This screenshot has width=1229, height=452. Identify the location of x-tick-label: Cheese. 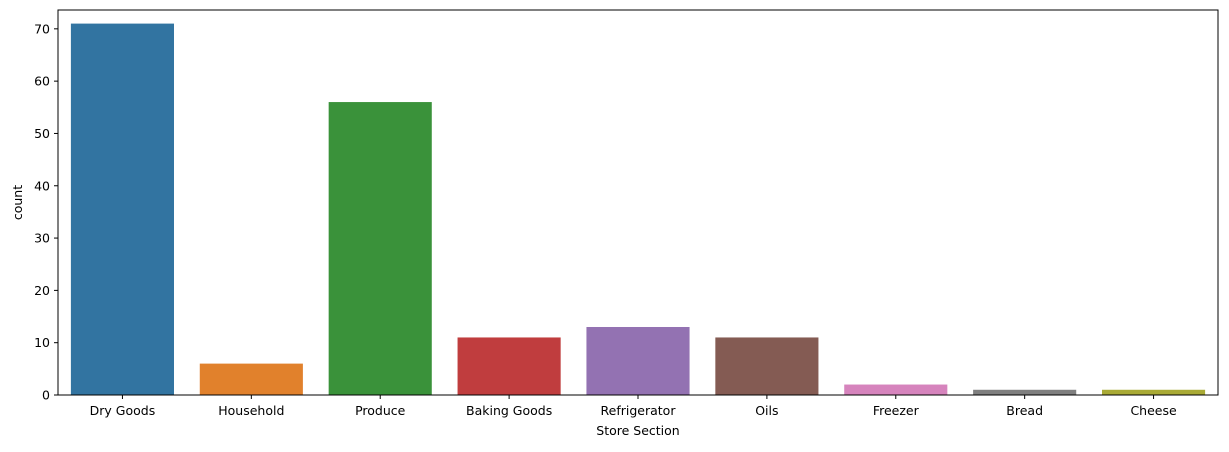
(1153, 410).